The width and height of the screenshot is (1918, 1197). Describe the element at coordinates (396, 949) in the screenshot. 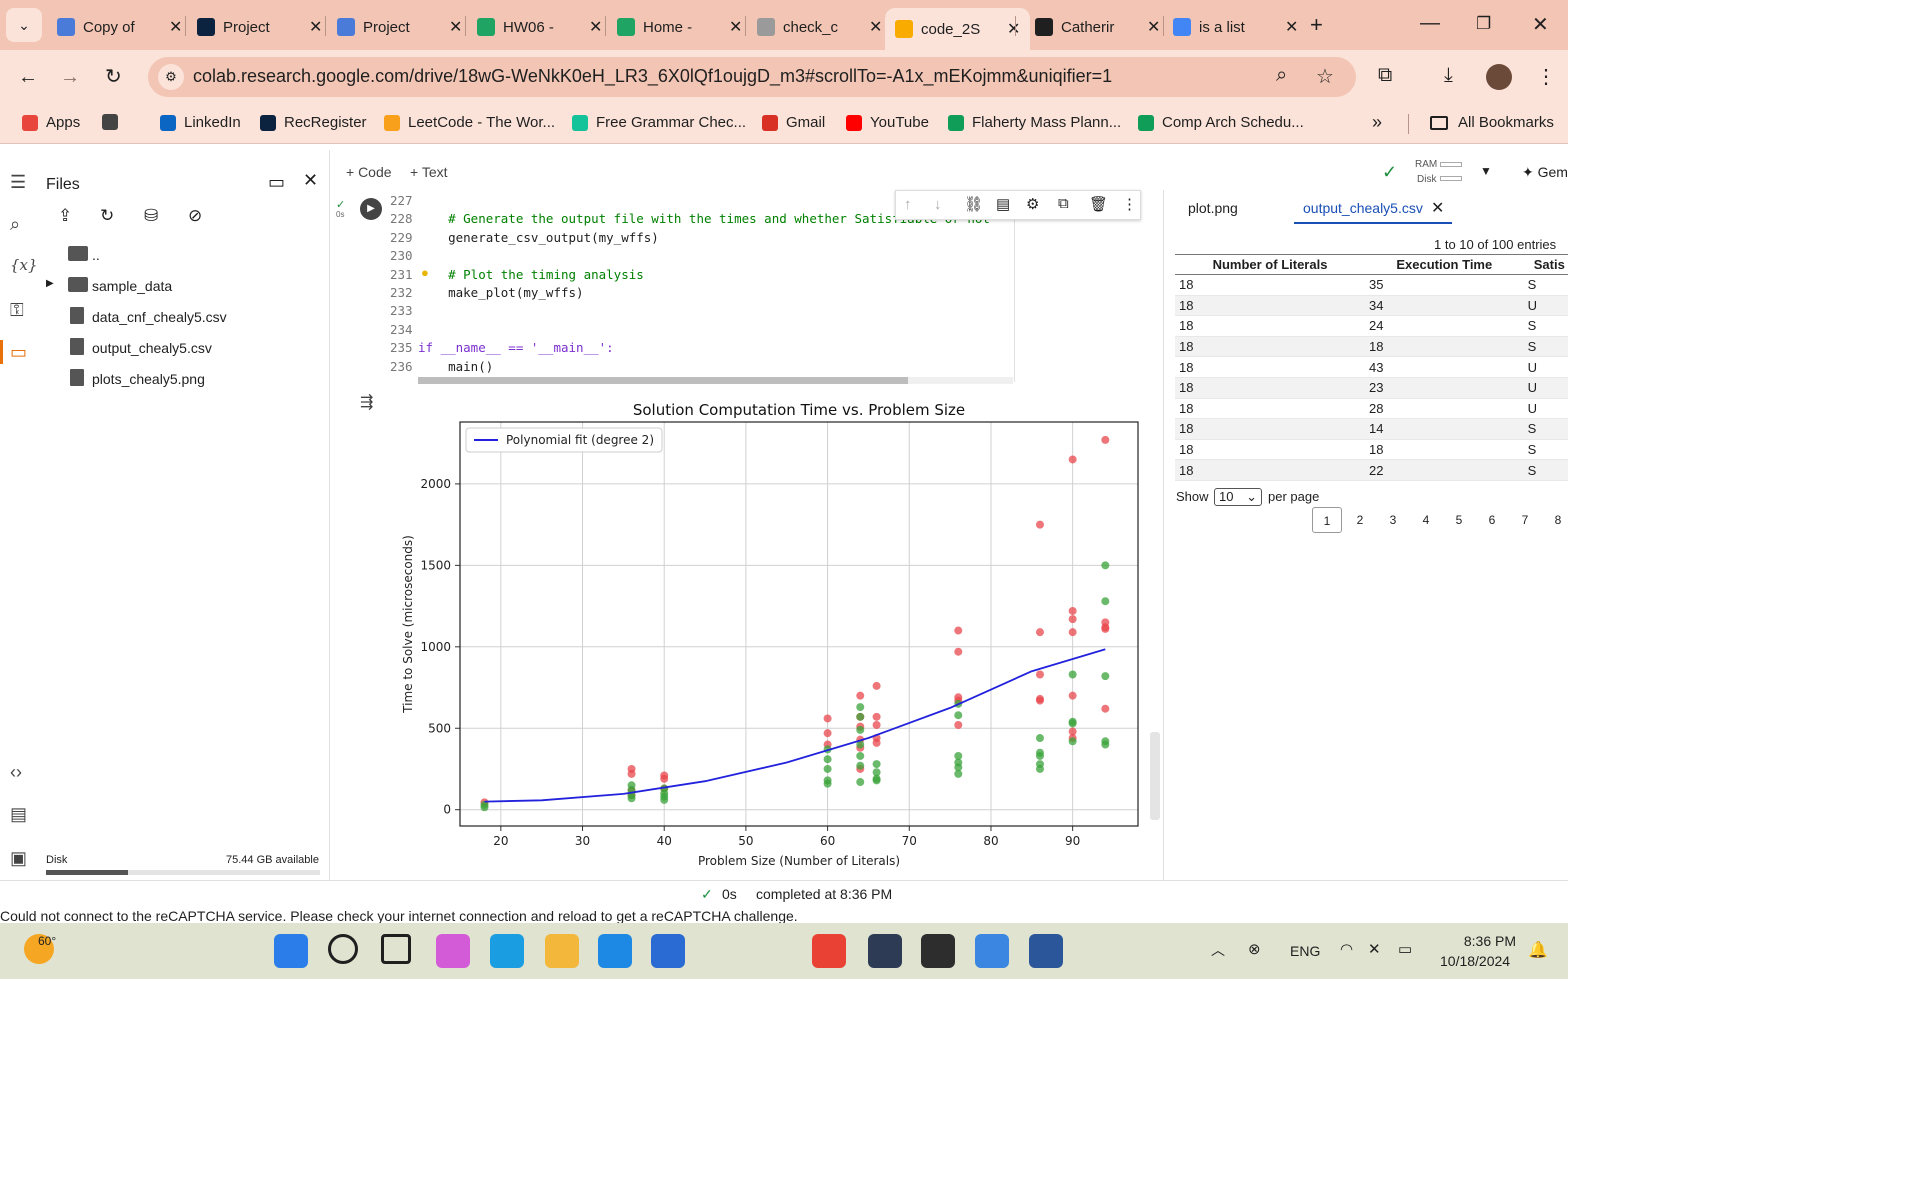

I see `task-view-icon` at that location.